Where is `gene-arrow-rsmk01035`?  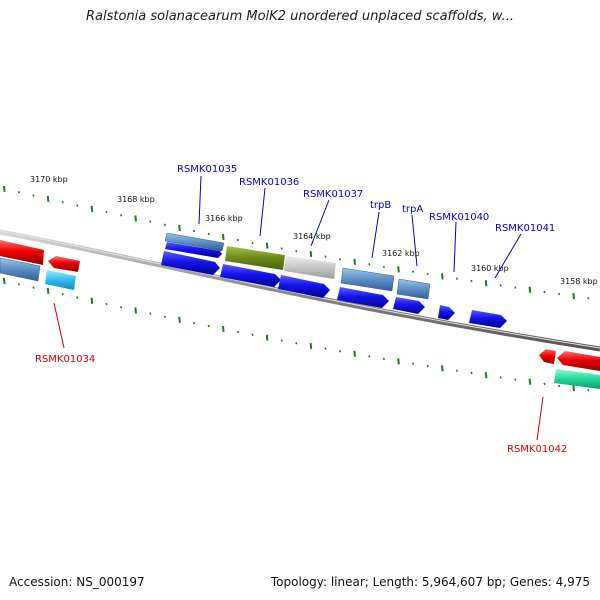
gene-arrow-rsmk01035 is located at coordinates (193, 250).